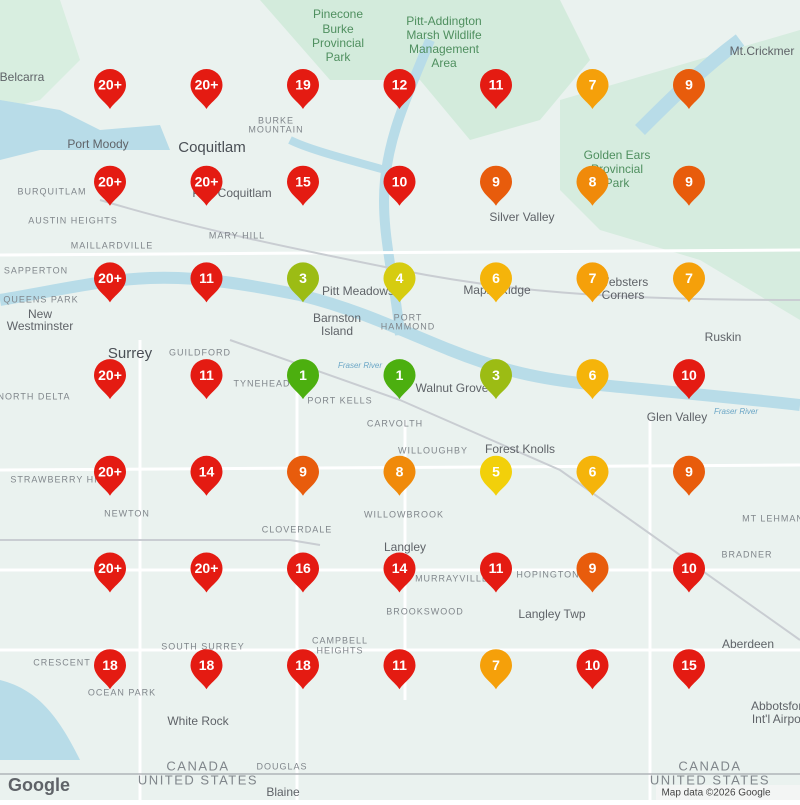  I want to click on place-label: MARY HILL, so click(237, 235).